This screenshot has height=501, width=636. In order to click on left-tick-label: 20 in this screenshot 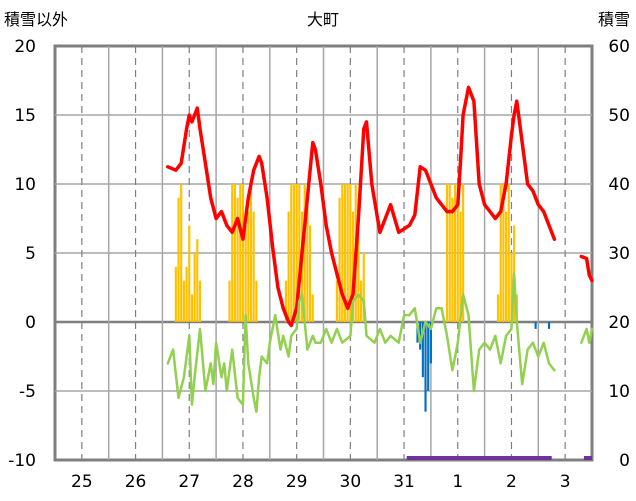, I will do `click(25, 47)`.